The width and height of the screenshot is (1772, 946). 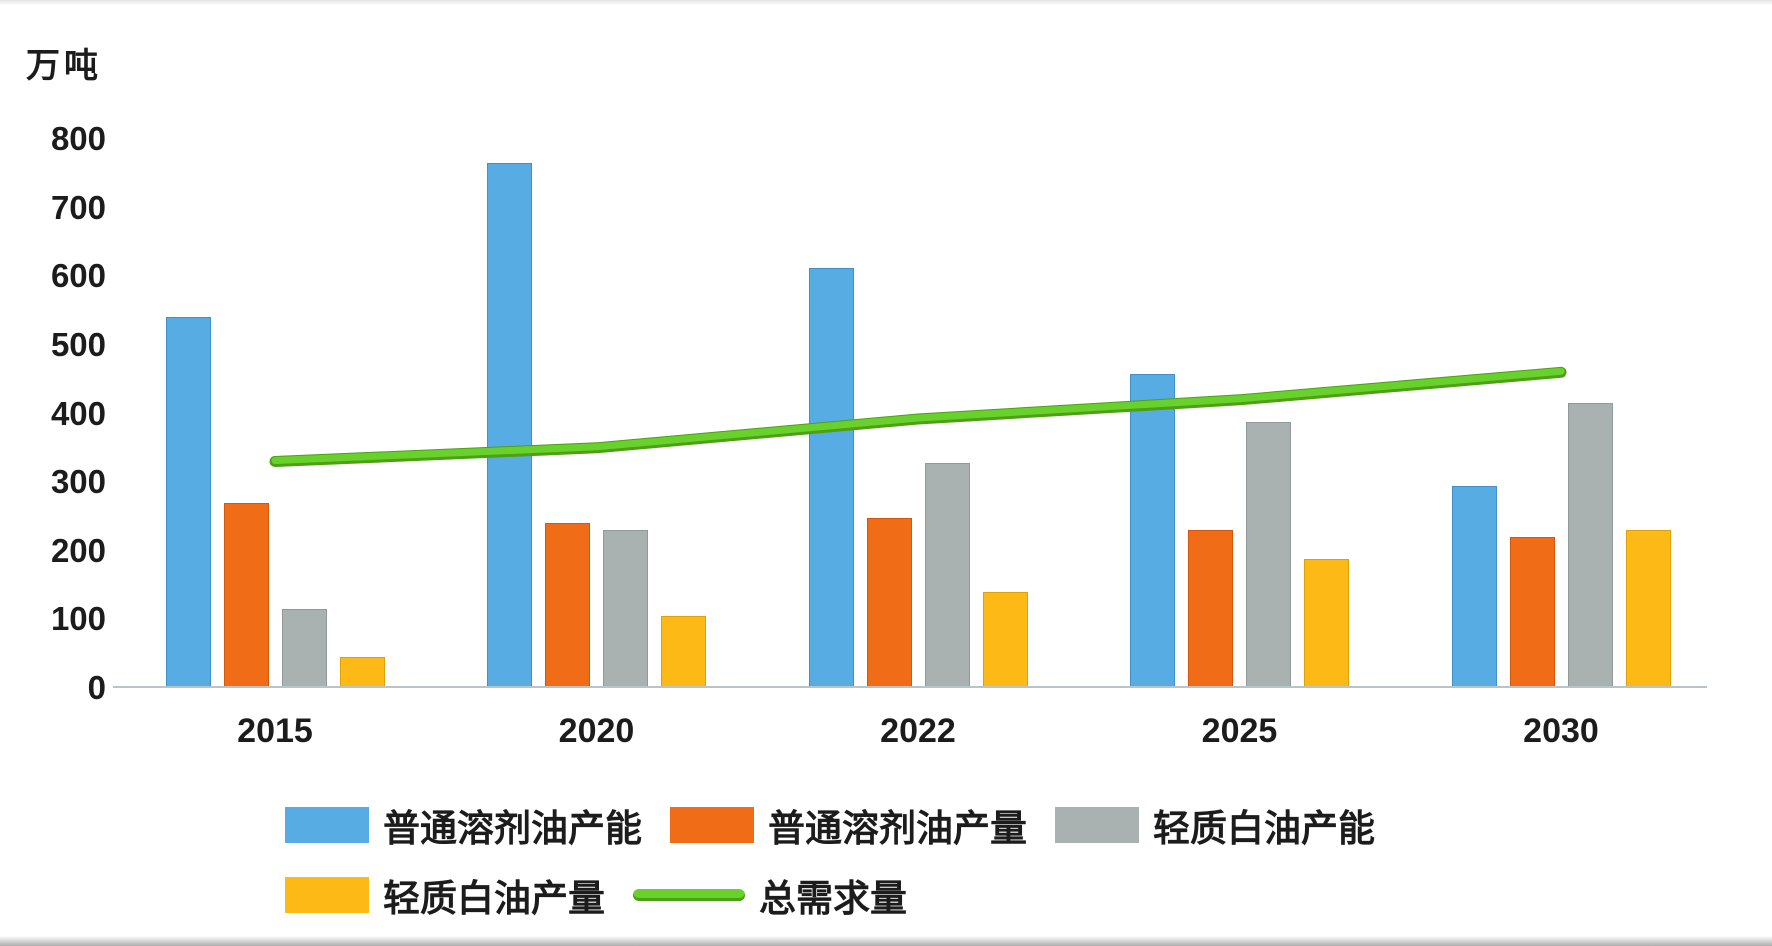 I want to click on legend-label: 轻质白油产量, so click(x=494, y=898).